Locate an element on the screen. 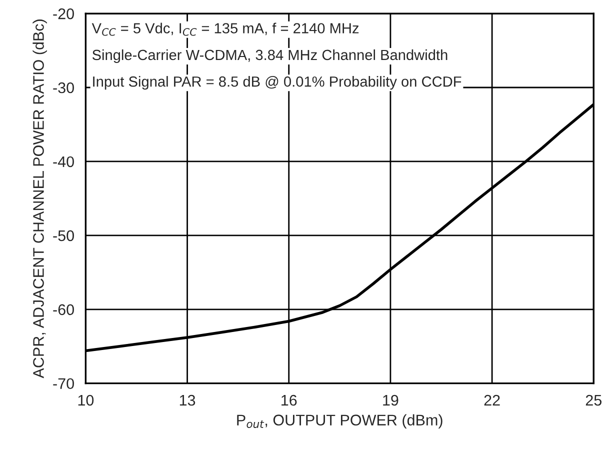 This screenshot has width=612, height=451. x-tick-label: 25 is located at coordinates (594, 400).